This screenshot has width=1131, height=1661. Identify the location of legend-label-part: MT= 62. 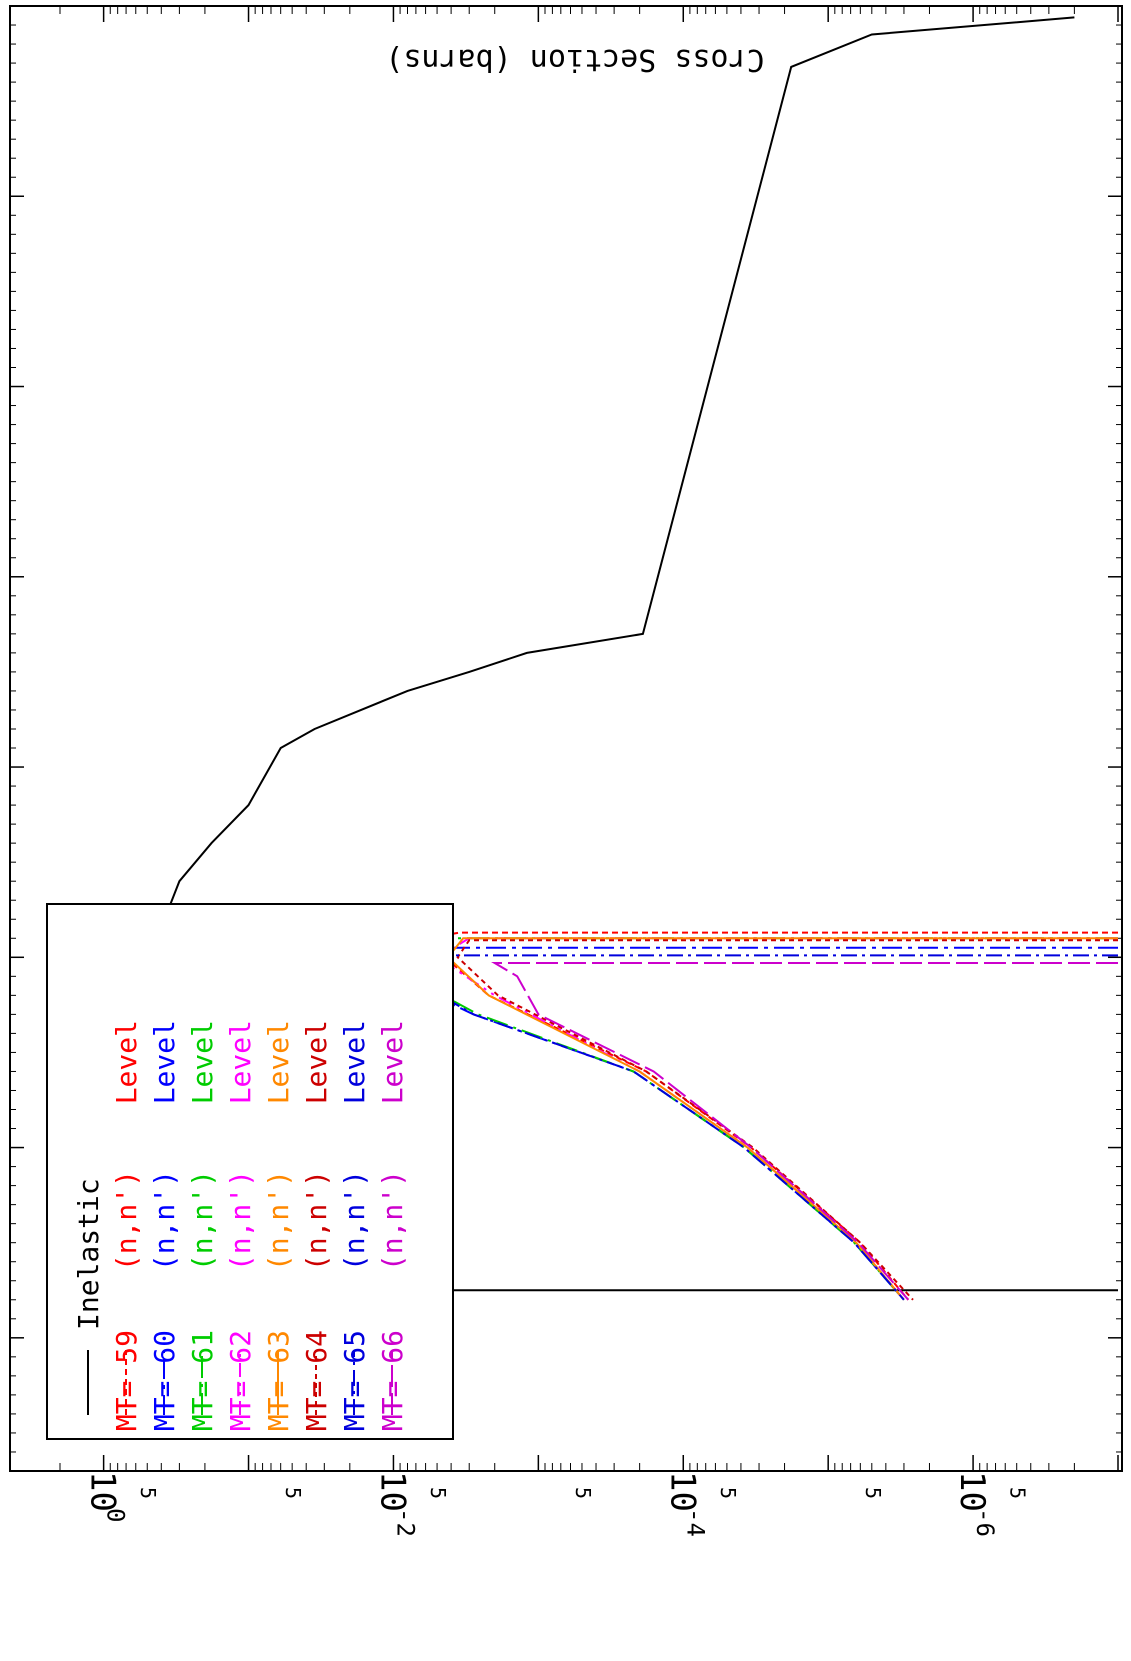
(240, 1380).